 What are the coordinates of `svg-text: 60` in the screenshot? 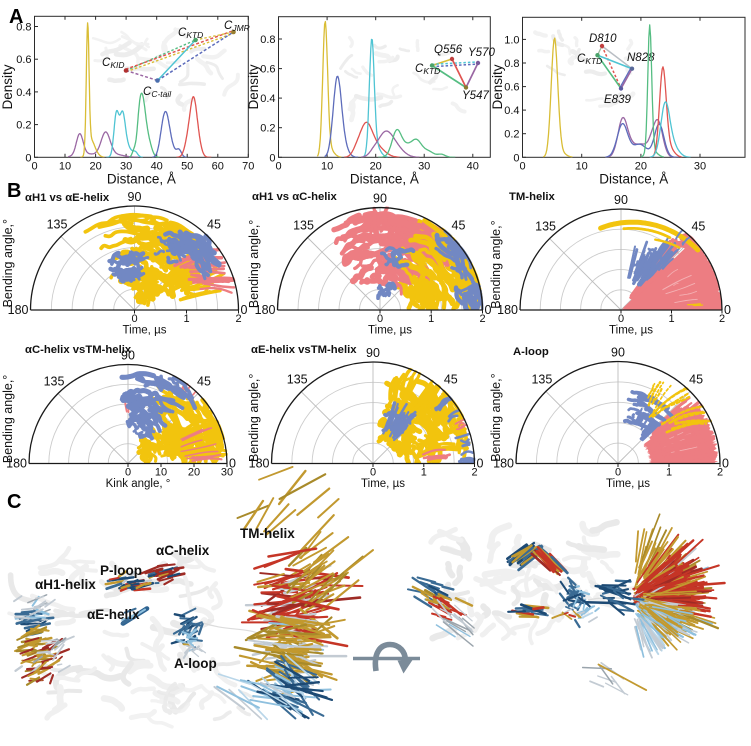 It's located at (218, 166).